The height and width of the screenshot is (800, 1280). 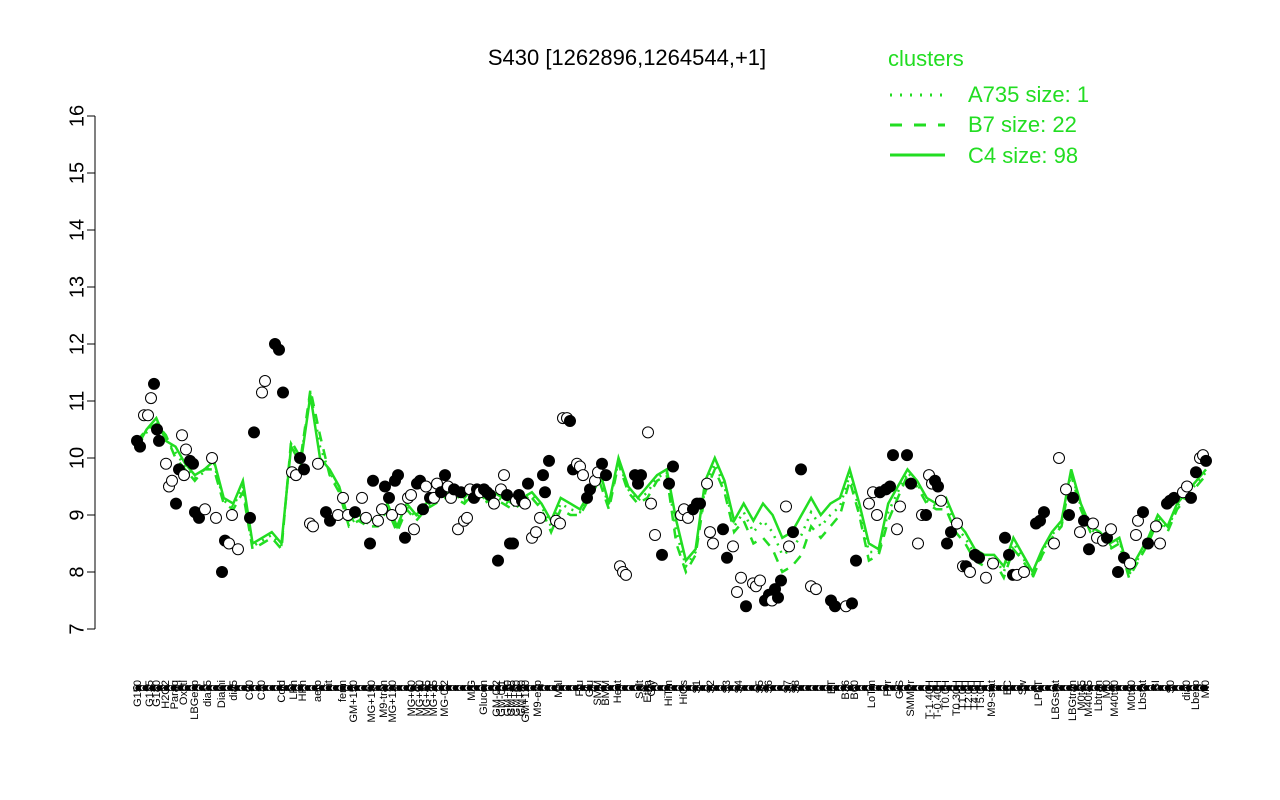 I want to click on x-tick-label: B36, so click(x=846, y=690).